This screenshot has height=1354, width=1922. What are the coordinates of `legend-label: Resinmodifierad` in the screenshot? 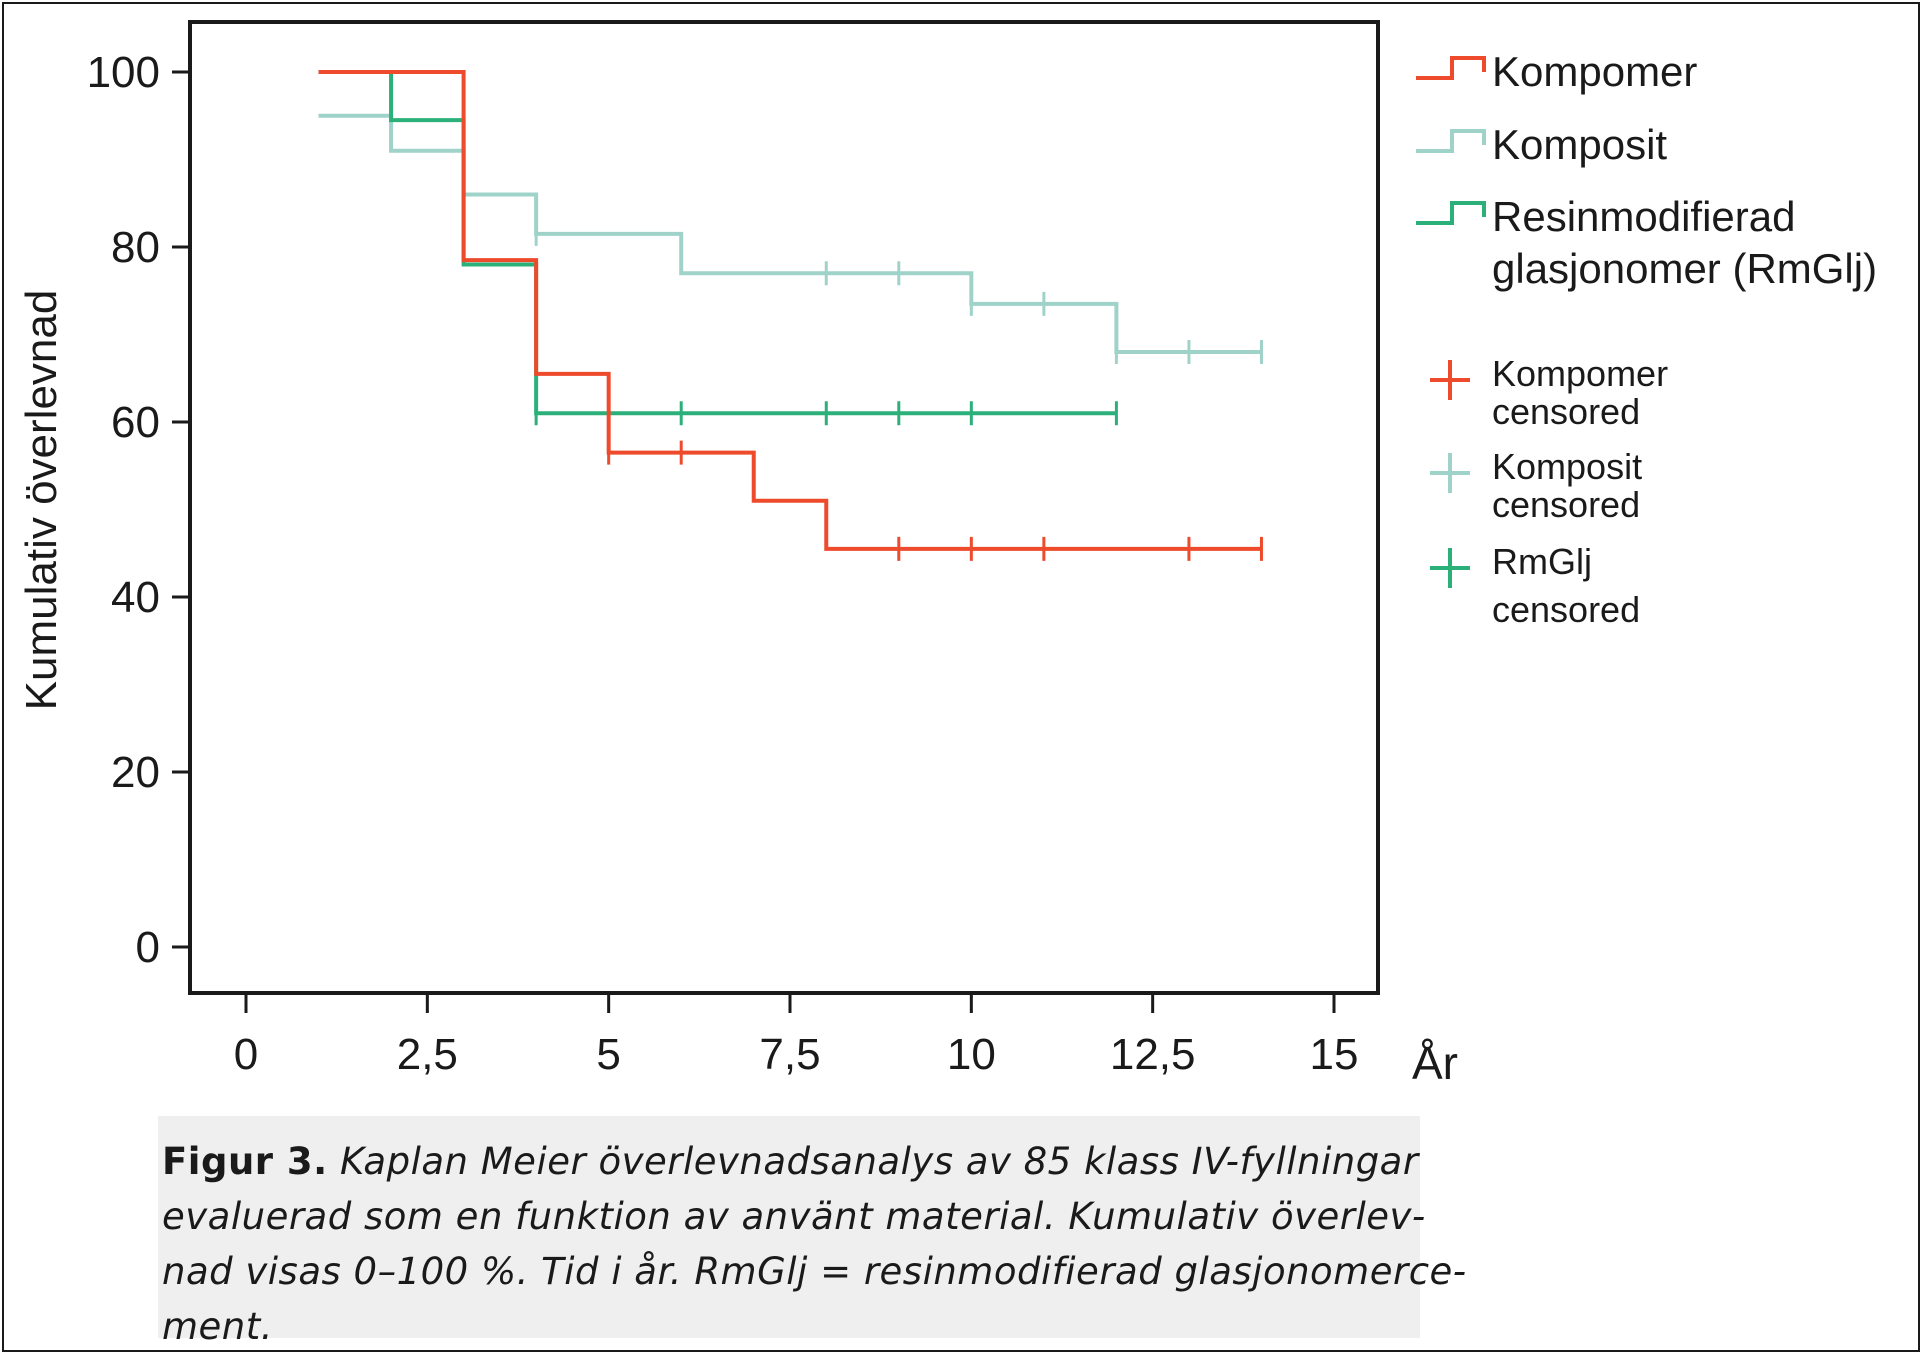 It's located at (1643, 216).